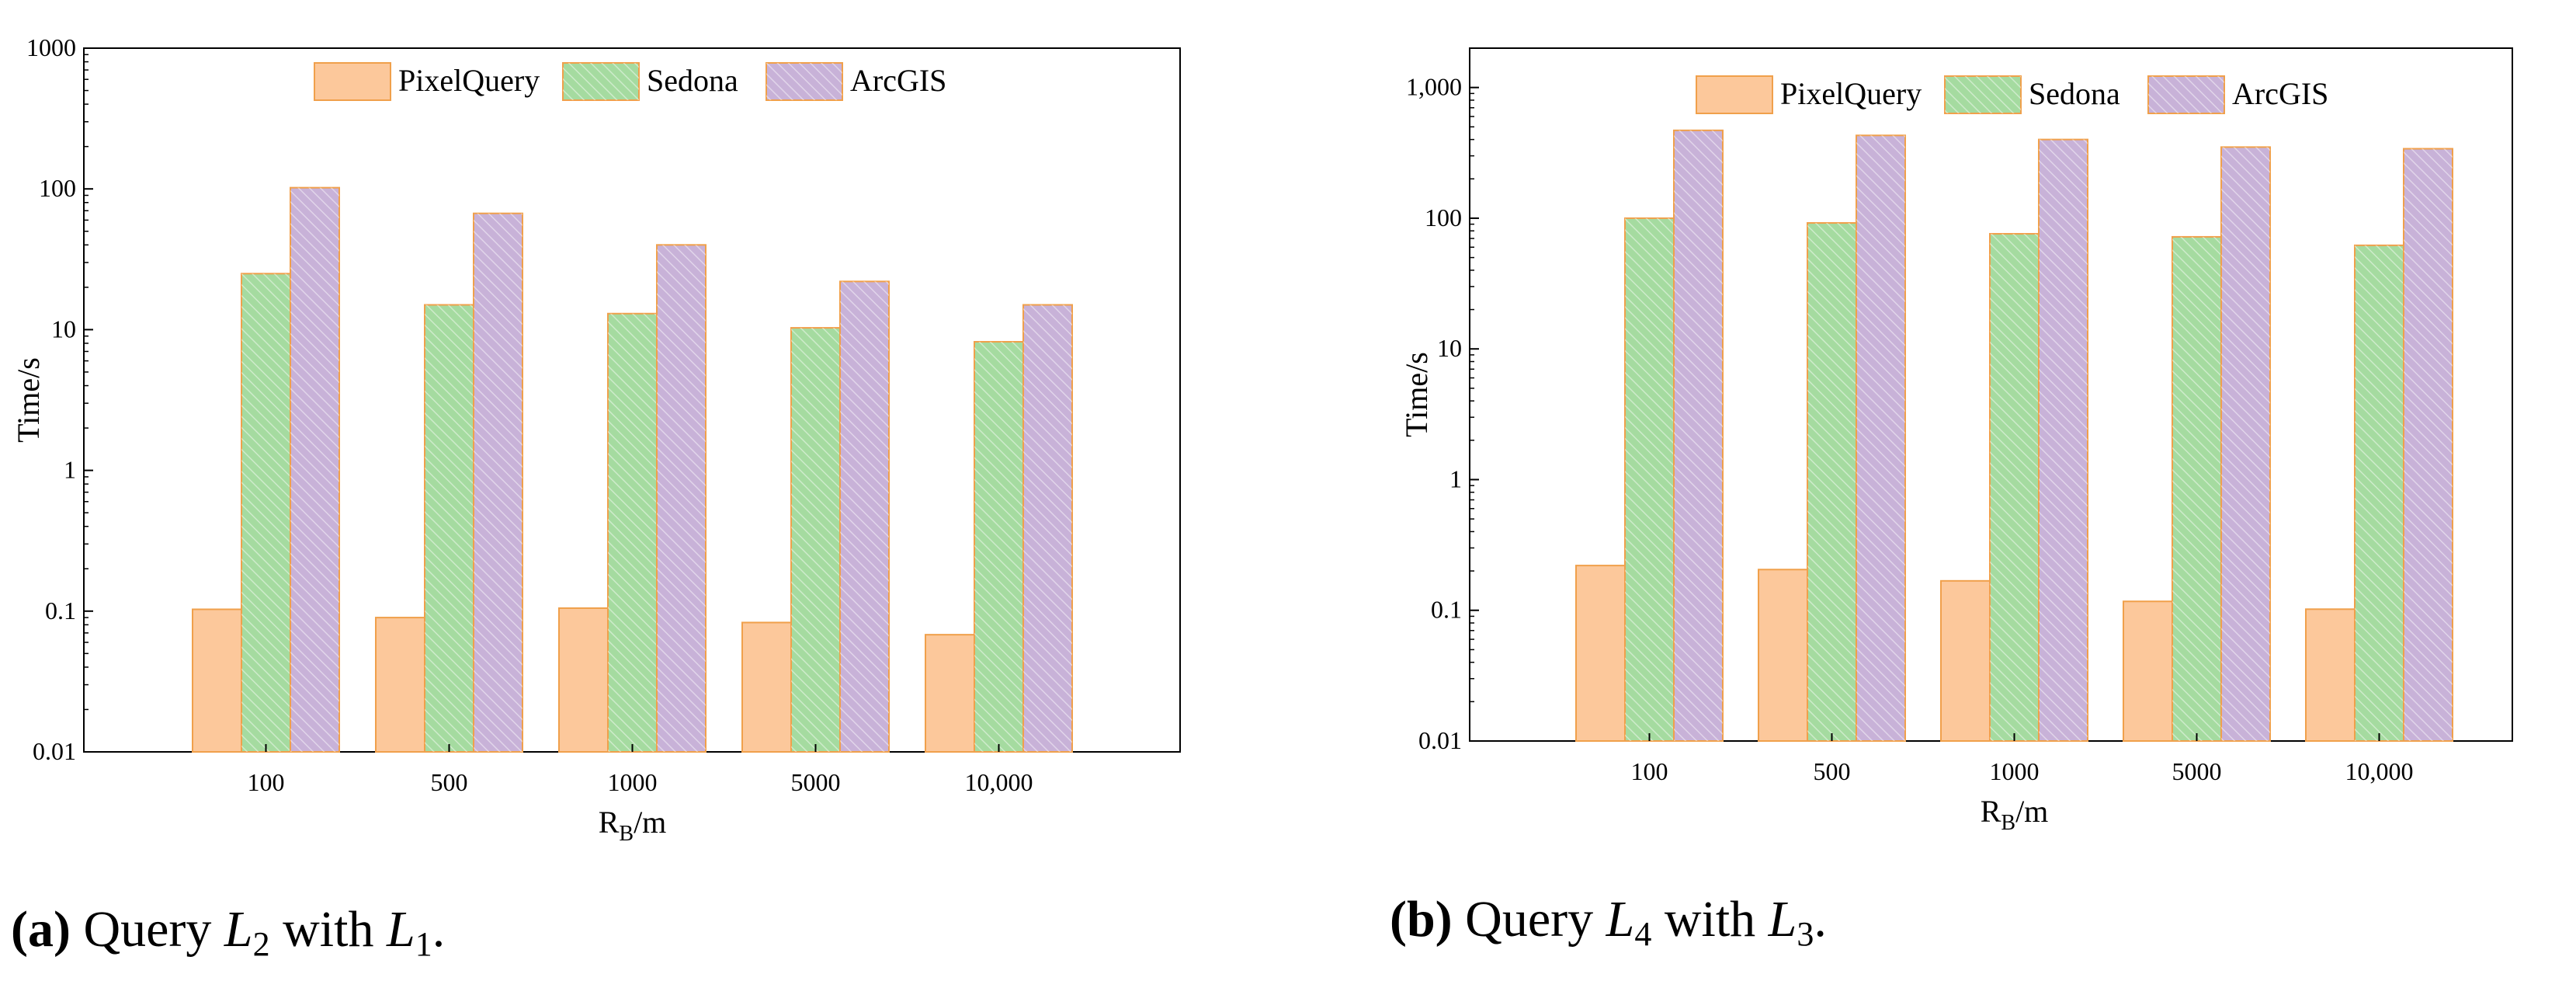 This screenshot has width=2576, height=988. I want to click on y-tick-label: 1,000, so click(1434, 87).